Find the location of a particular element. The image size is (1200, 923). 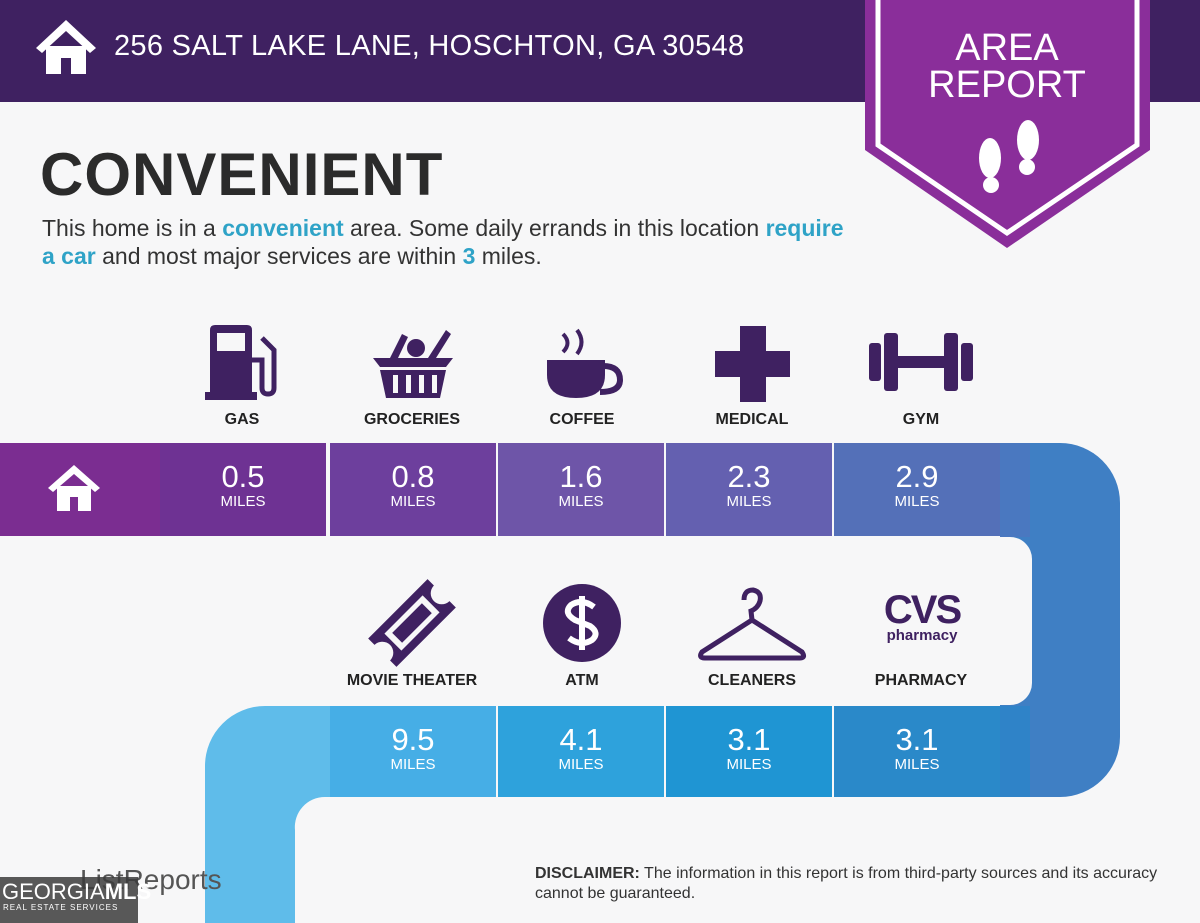

summary-text: This home is in a is located at coordinates (132, 228).